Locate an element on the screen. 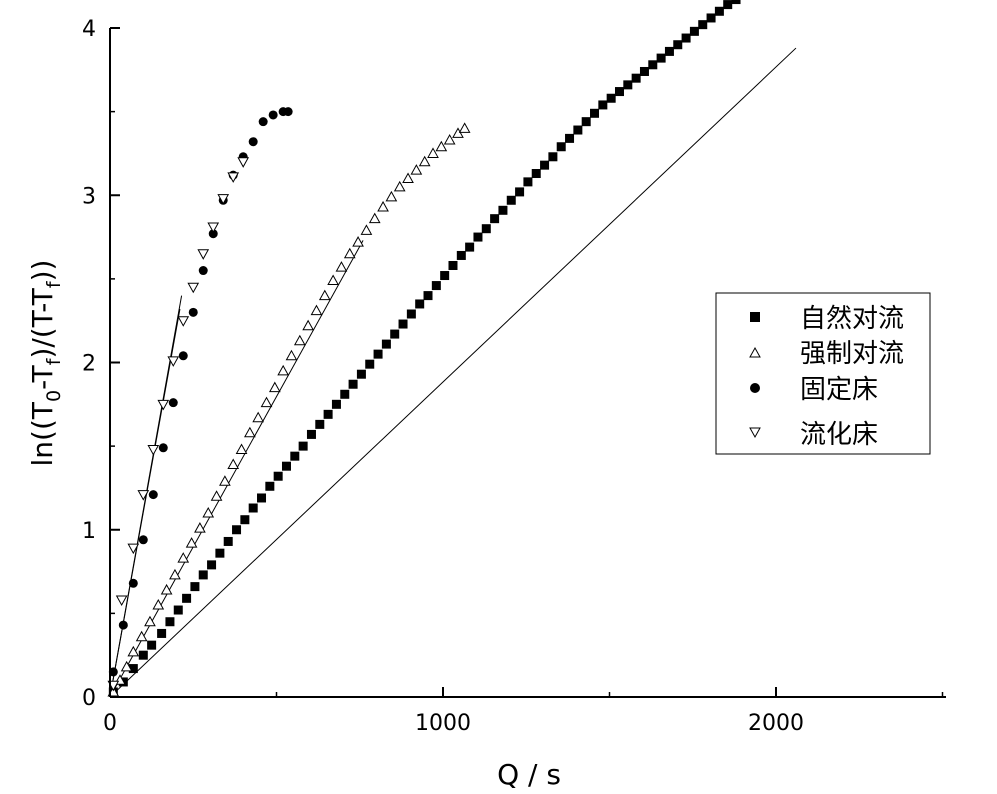 The height and width of the screenshot is (794, 997). legend-item-fixed-bed: 固定床 is located at coordinates (814, 390).